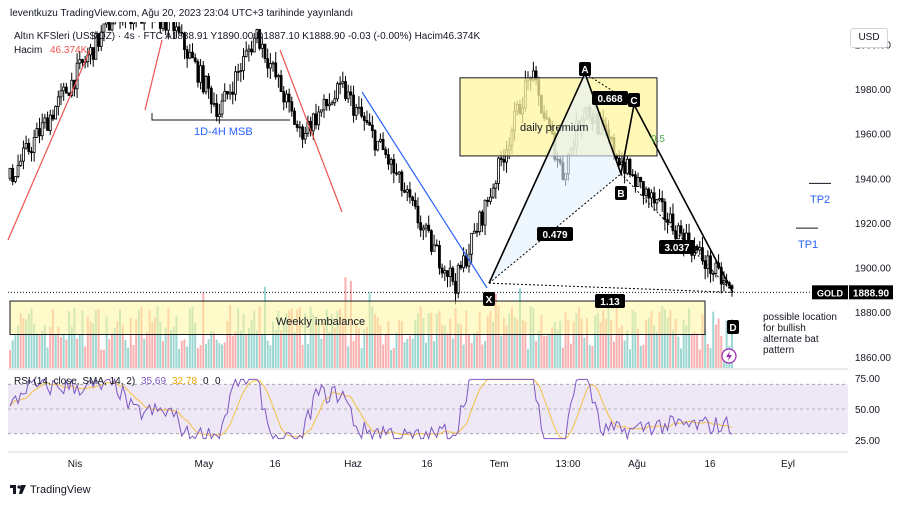 This screenshot has height=506, width=908. I want to click on time-tick: Haz, so click(353, 464).